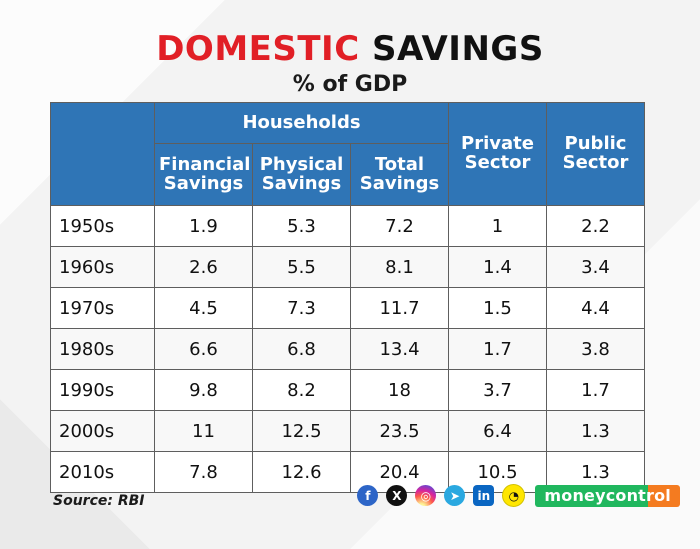  What do you see at coordinates (368, 495) in the screenshot?
I see `facebook-icon: f` at bounding box center [368, 495].